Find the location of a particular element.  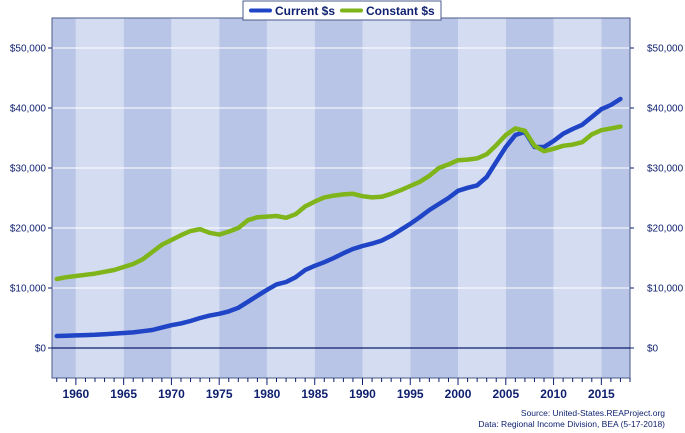

source-line-1: Source: United-States.REAProject.org is located at coordinates (593, 413).